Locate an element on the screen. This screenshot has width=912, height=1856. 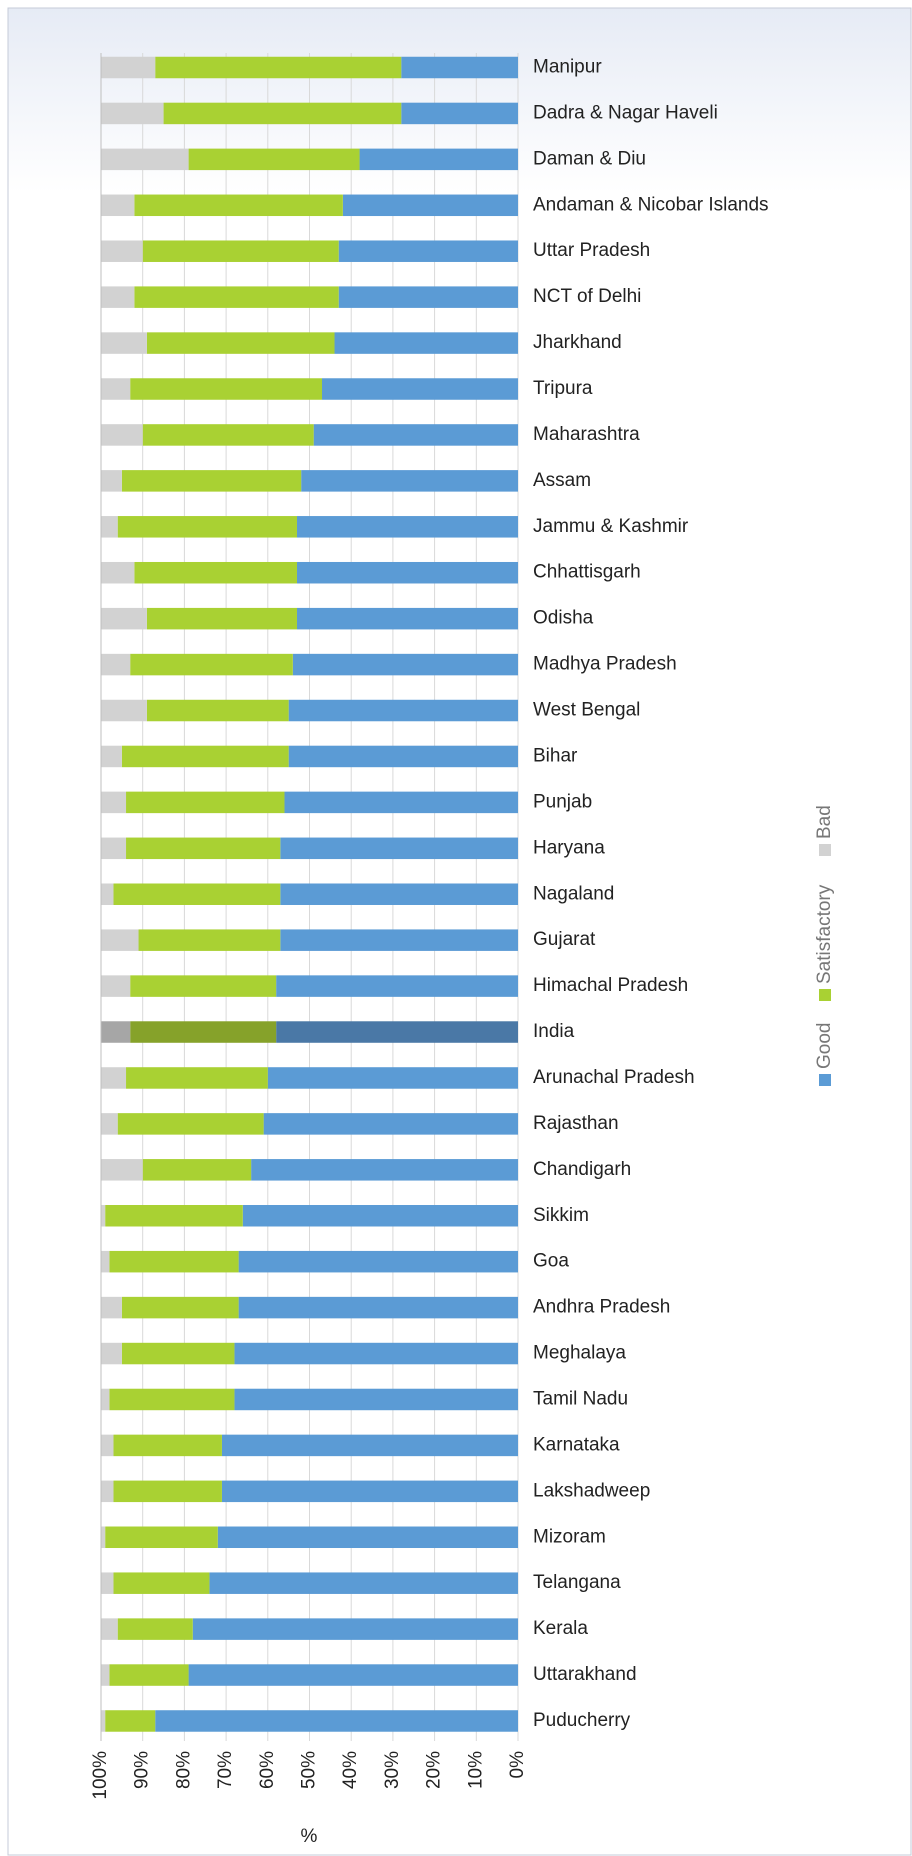
category-label: Mizoram is located at coordinates (569, 1536).